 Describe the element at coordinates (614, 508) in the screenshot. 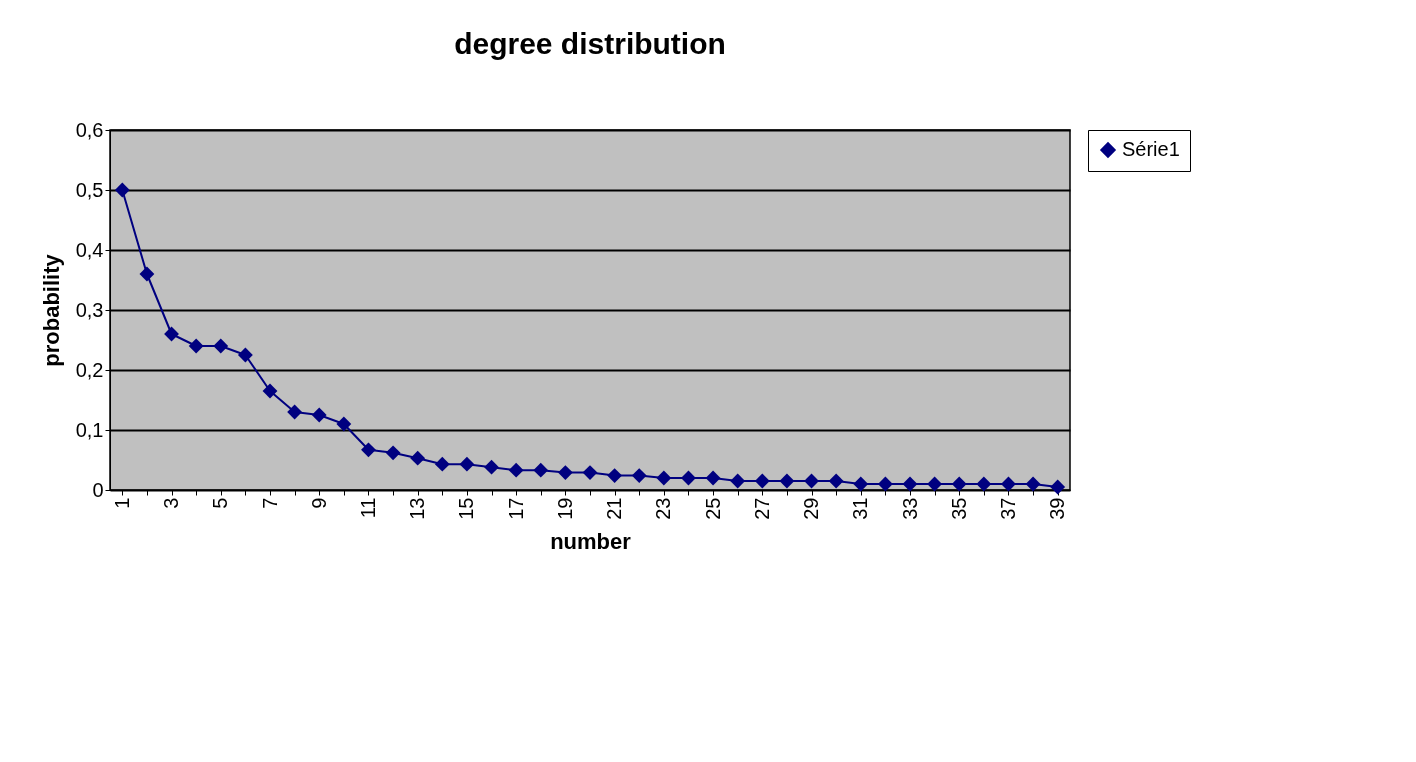

I see `x-tick-label: 21` at that location.